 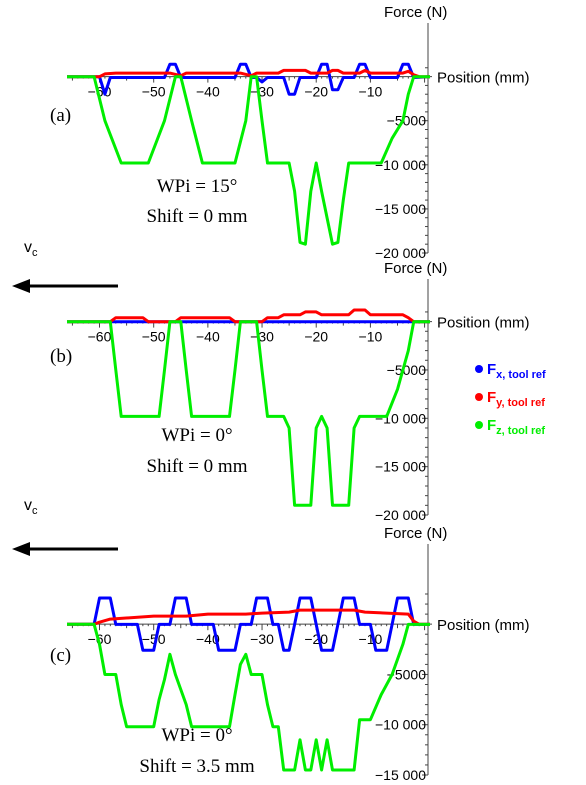 I want to click on velocity-indicator-2: vc, so click(x=65, y=526).